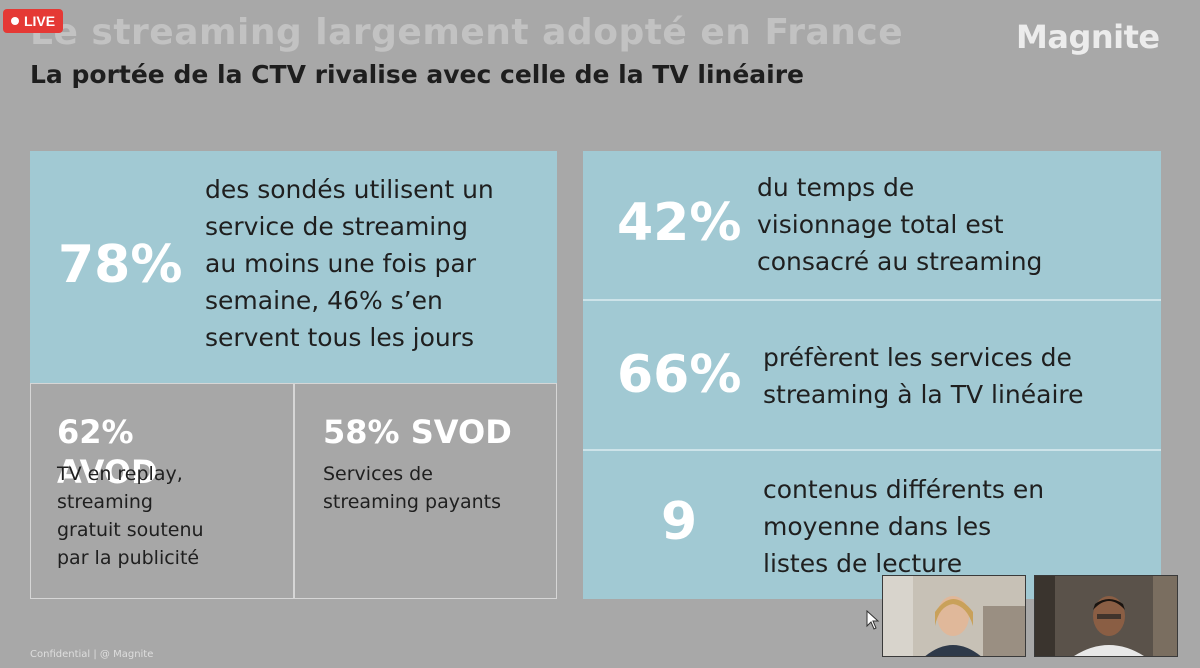 The width and height of the screenshot is (1200, 668). I want to click on avod-percent: 62%, so click(95, 432).